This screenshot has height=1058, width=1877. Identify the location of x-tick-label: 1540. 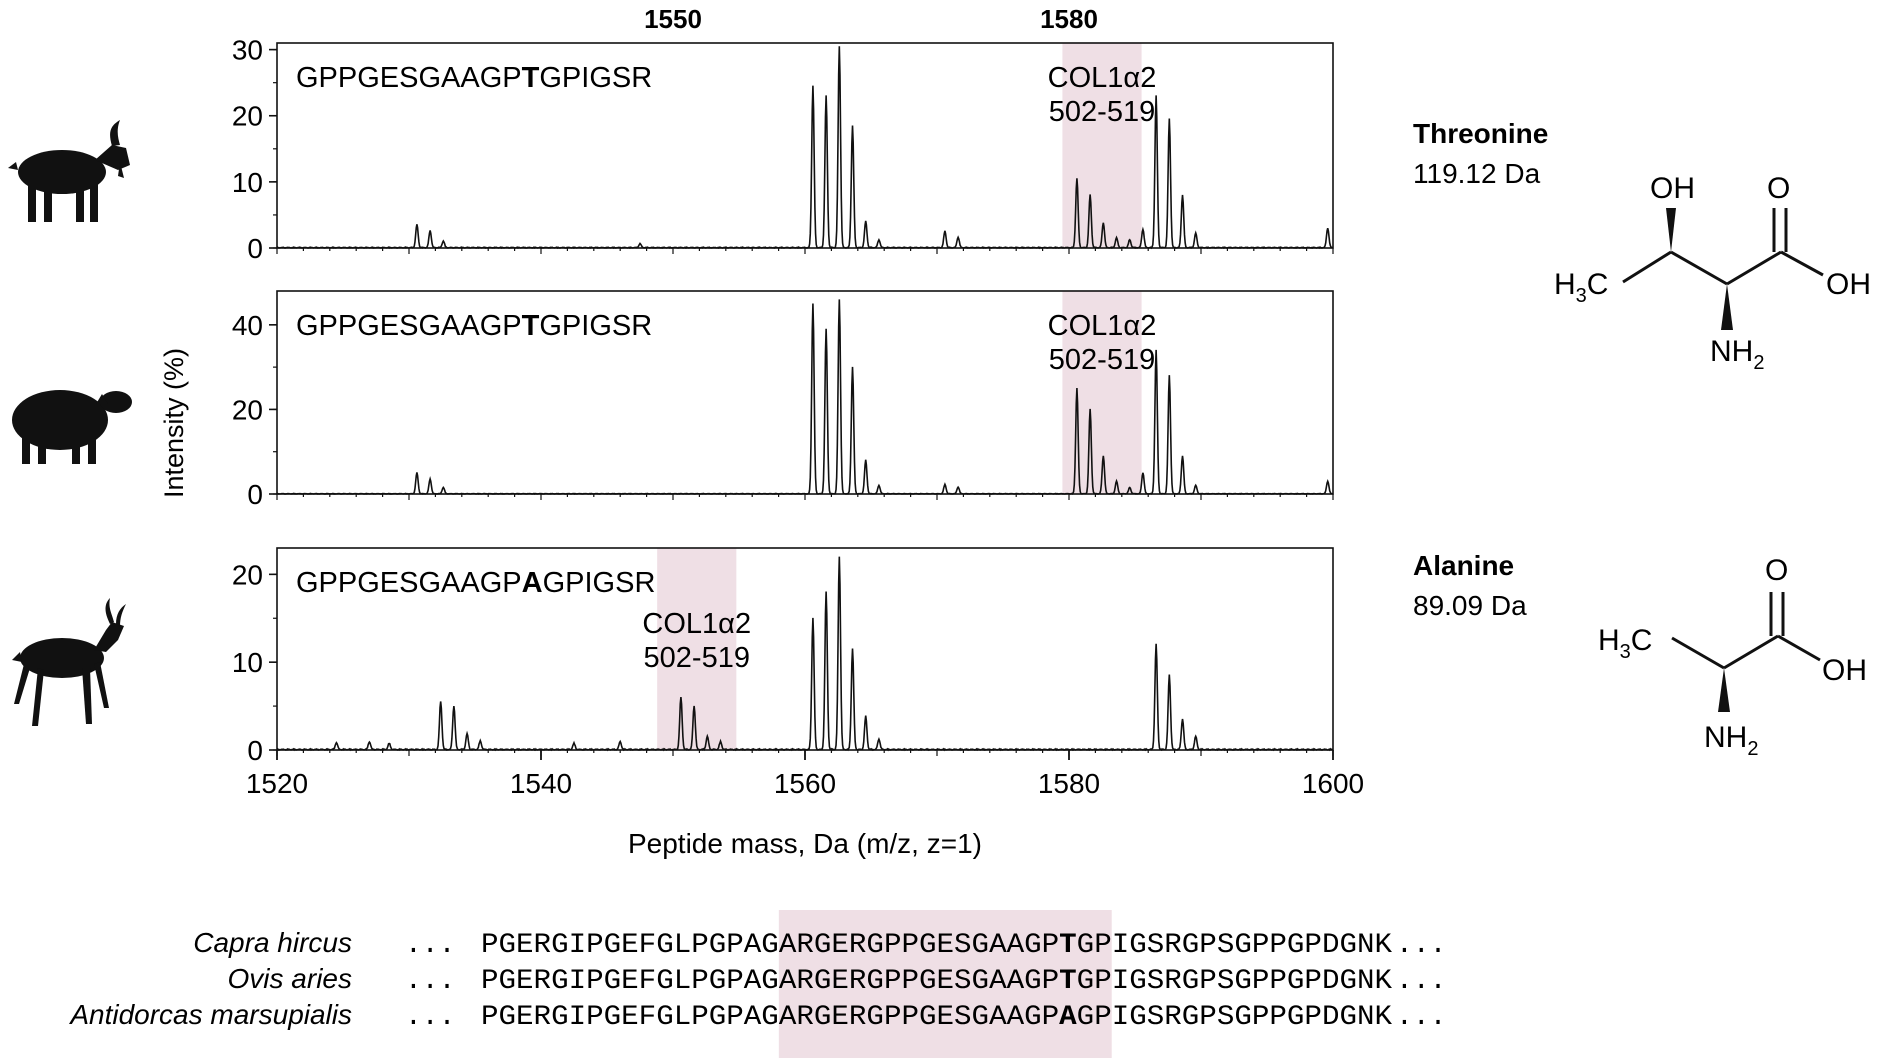
(541, 783).